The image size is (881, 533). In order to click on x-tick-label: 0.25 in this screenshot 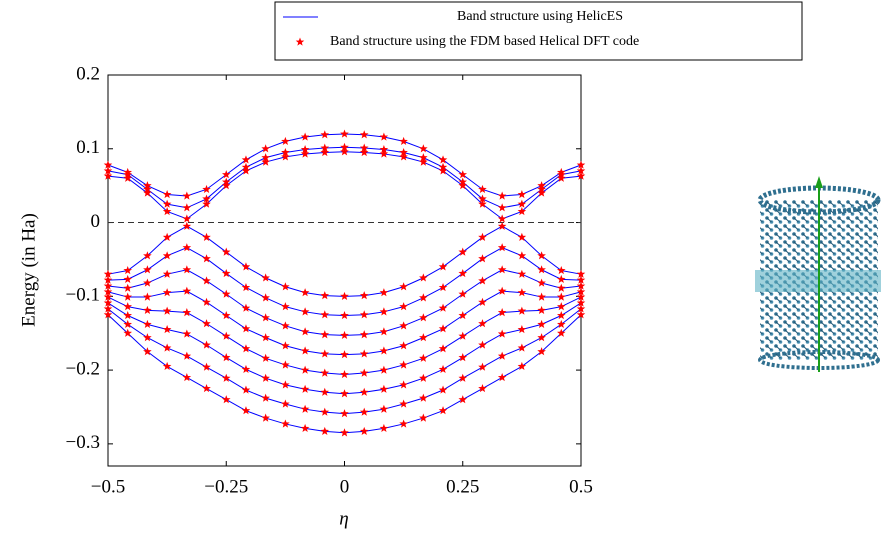, I will do `click(462, 486)`.